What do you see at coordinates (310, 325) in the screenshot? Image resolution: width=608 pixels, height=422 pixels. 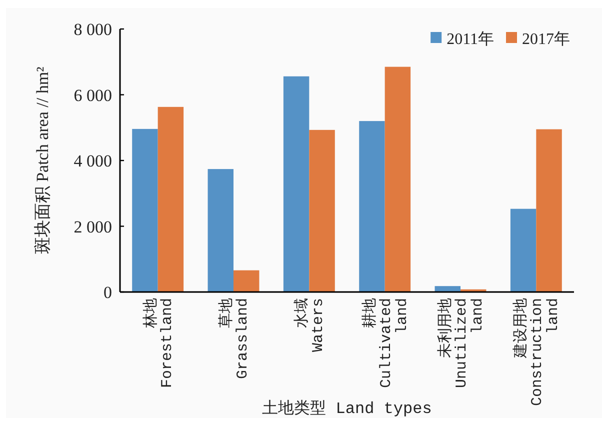 I see `x-tick-label: 水域 Waters` at bounding box center [310, 325].